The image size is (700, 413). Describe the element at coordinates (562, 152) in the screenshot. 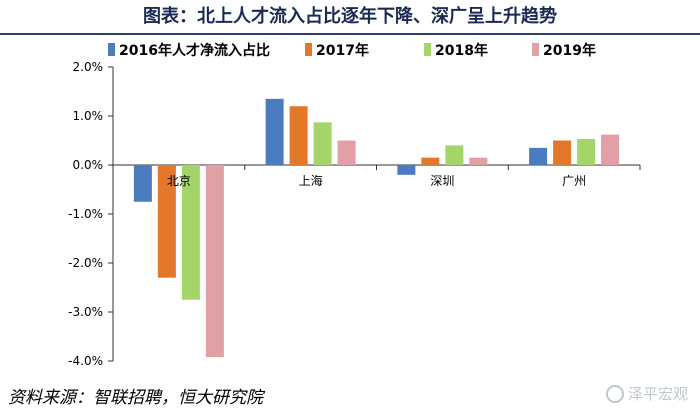

I see `bar-广州-1` at that location.